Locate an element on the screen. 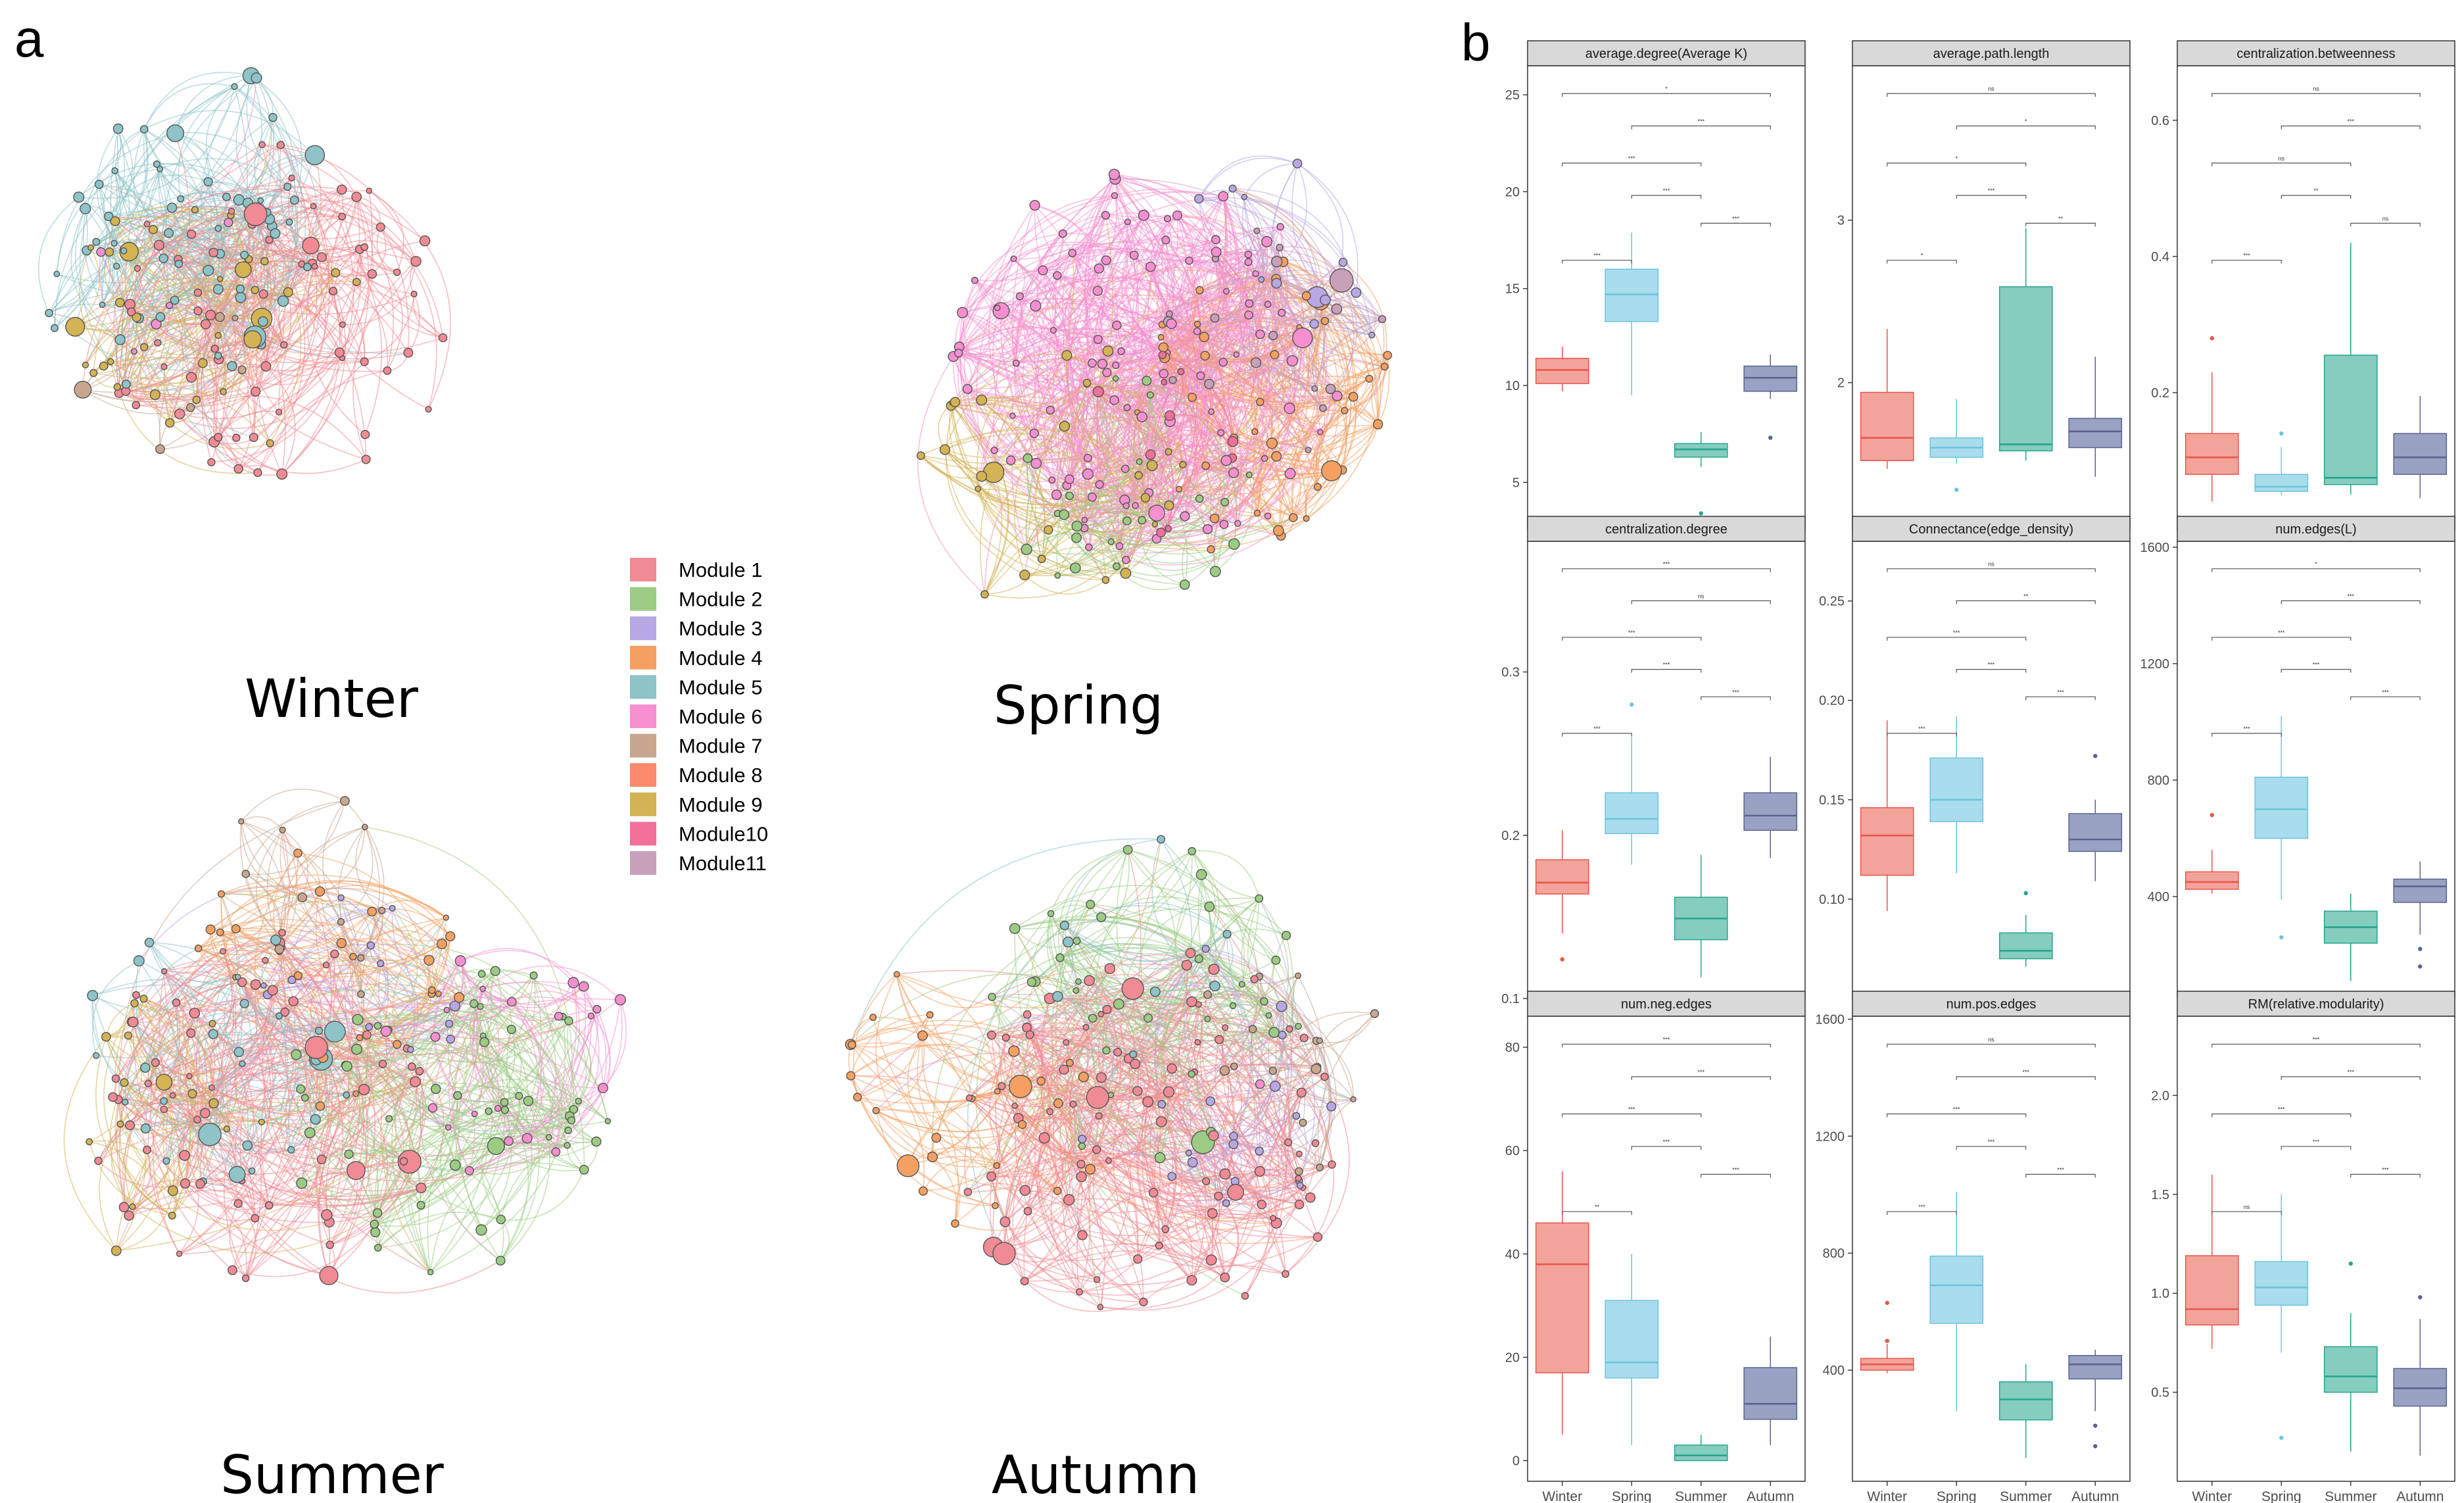 The height and width of the screenshot is (1503, 2464). panel-label-a: a is located at coordinates (29, 38).